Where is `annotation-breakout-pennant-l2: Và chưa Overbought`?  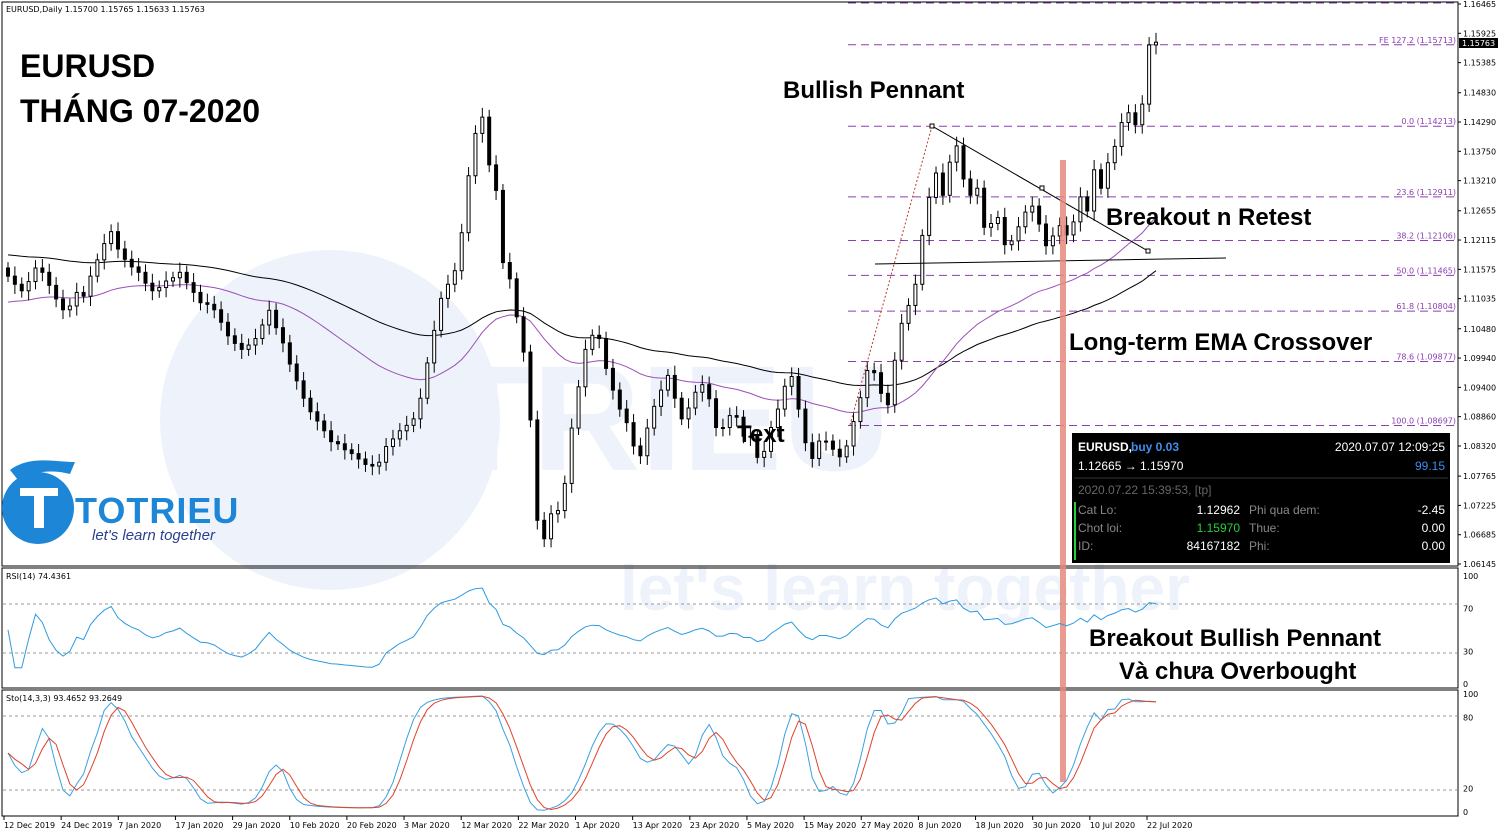 annotation-breakout-pennant-l2: Và chưa Overbought is located at coordinates (1237, 671).